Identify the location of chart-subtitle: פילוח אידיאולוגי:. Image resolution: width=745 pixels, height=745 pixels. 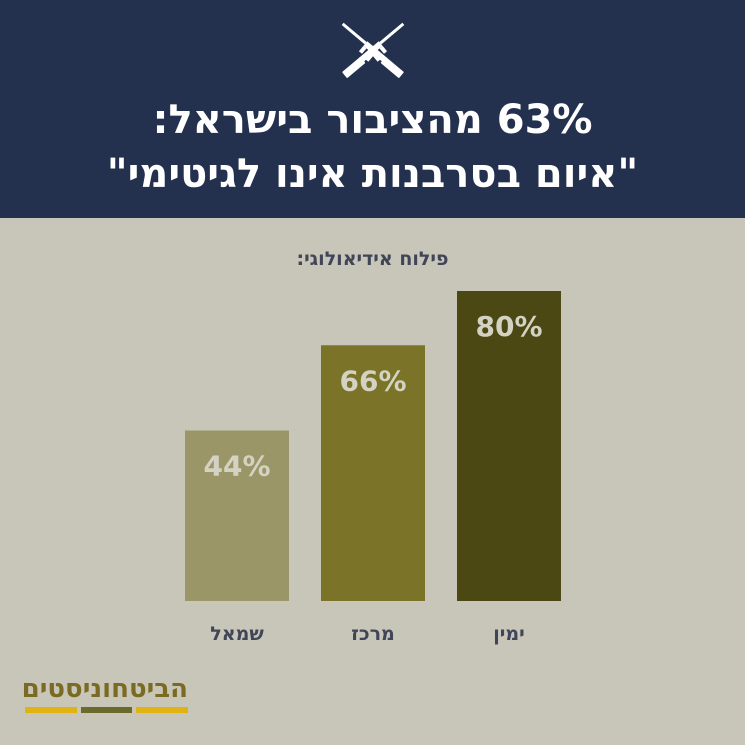
(372, 259).